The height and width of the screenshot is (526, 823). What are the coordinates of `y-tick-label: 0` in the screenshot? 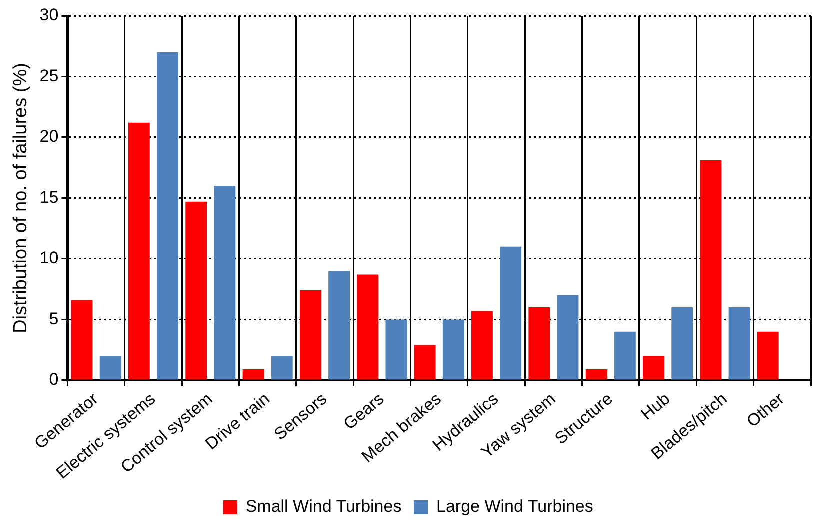 It's located at (54, 380).